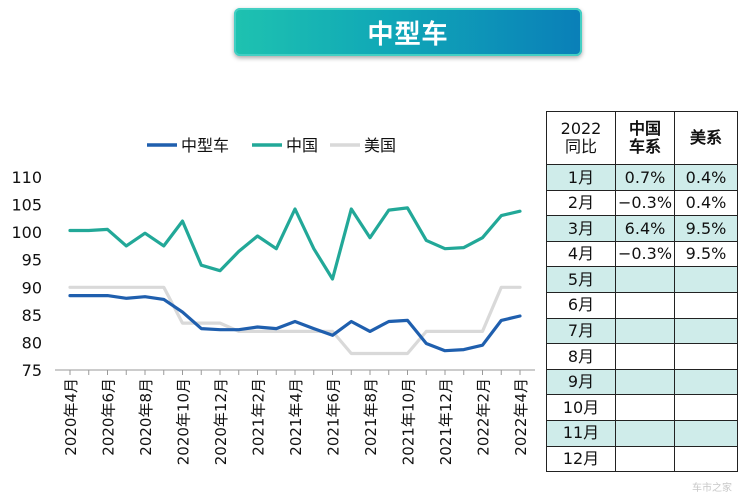 The width and height of the screenshot is (744, 497). Describe the element at coordinates (380, 145) in the screenshot. I see `legend-label: 美国` at that location.